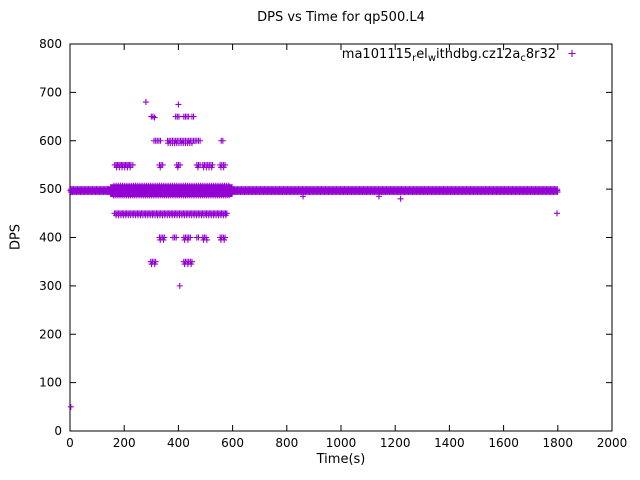 The image size is (640, 480). What do you see at coordinates (449, 443) in the screenshot?
I see `x-tick-label: 1400` at bounding box center [449, 443].